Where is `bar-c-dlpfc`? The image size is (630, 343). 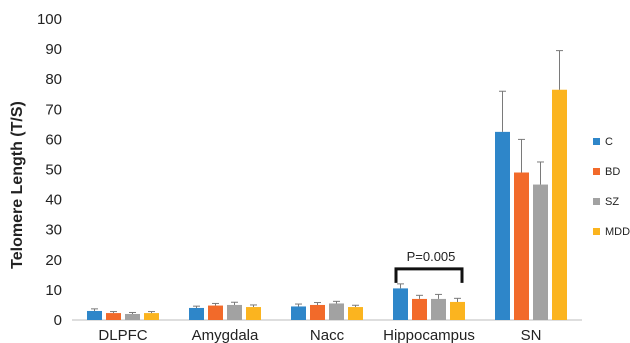 bar-c-dlpfc is located at coordinates (94, 315).